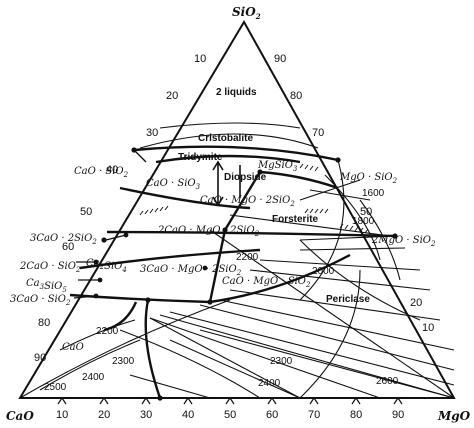 This screenshot has height=428, width=474. What do you see at coordinates (68, 247) in the screenshot?
I see `tick-left: 60` at bounding box center [68, 247].